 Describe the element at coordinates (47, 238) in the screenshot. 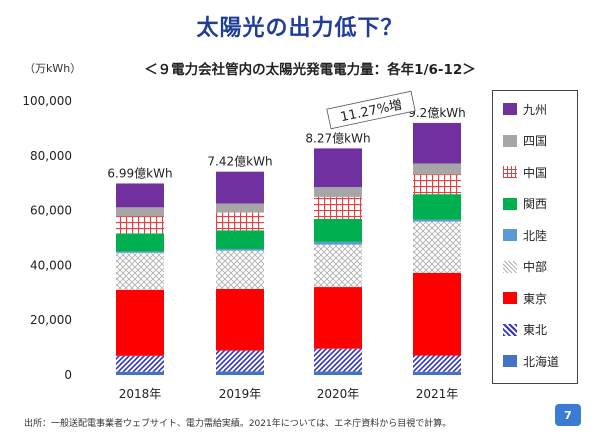

I see `y-axis: 0 20,000 40,000 60,000 80,000 100,000` at that location.